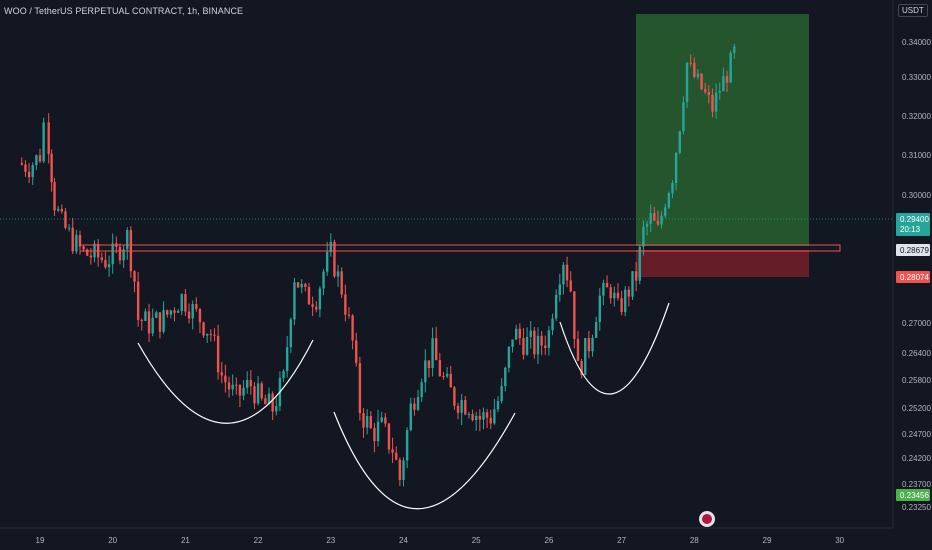 Image resolution: width=932 pixels, height=550 pixels. Describe the element at coordinates (722, 130) in the screenshot. I see `take-profit-zone` at that location.